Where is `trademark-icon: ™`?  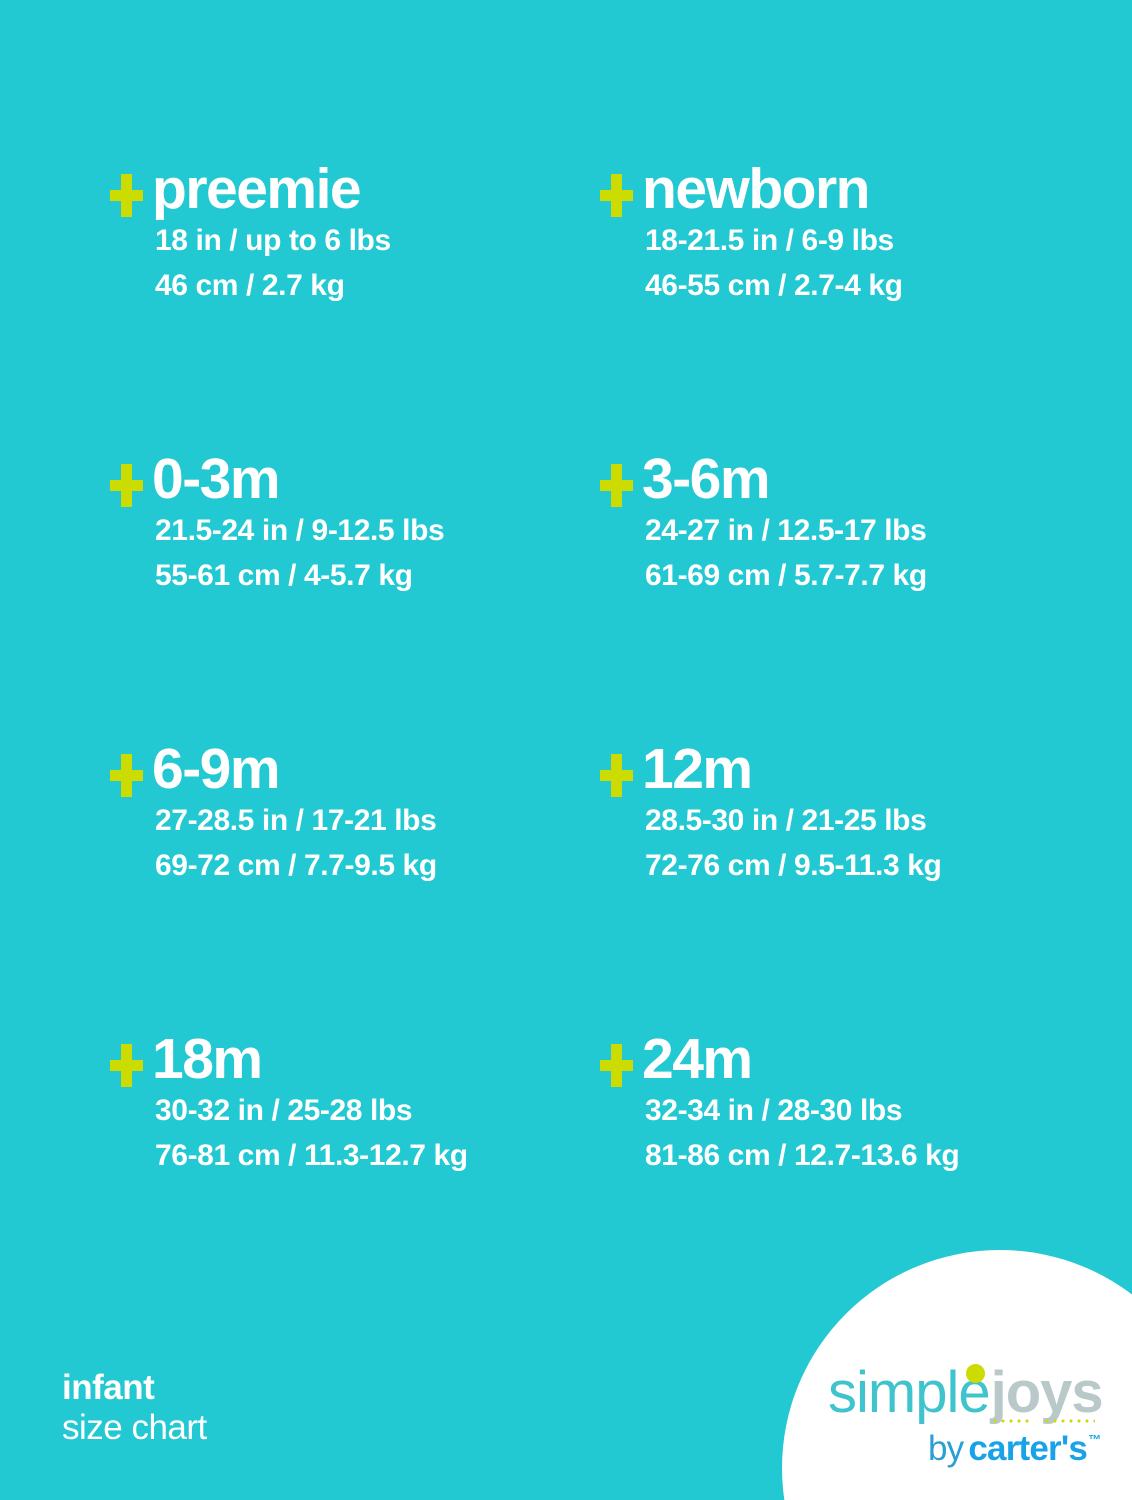
trademark-icon: ™ is located at coordinates (1094, 1439).